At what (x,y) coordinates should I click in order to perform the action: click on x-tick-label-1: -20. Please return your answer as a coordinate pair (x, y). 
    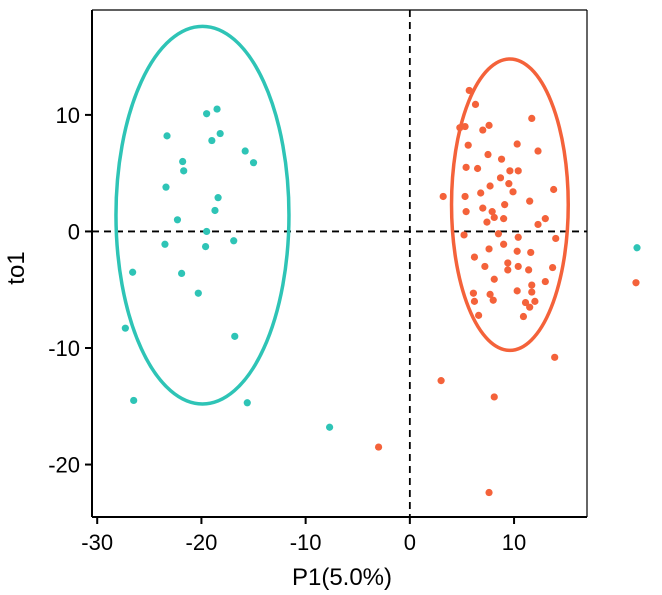
    Looking at the image, I should click on (202, 542).